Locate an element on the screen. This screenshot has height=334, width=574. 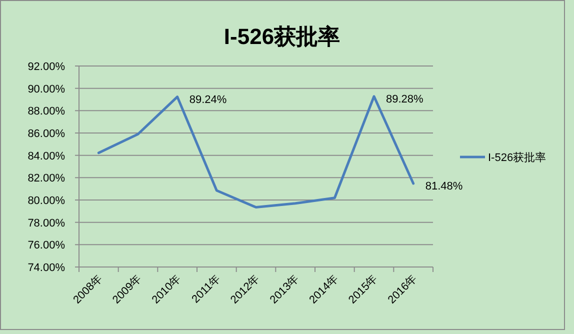
y-tick-label: 86.00% is located at coordinates (47, 134).